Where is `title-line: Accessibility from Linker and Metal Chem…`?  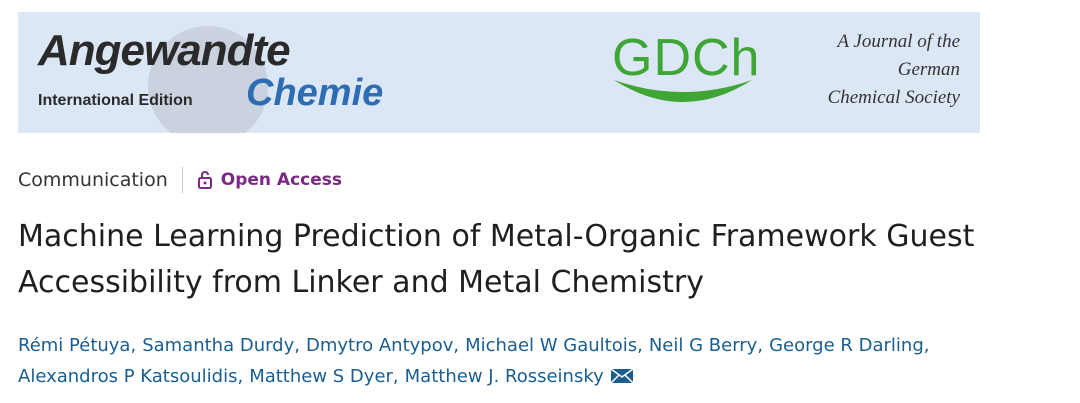
title-line: Accessibility from Linker and Metal Chem… is located at coordinates (361, 282).